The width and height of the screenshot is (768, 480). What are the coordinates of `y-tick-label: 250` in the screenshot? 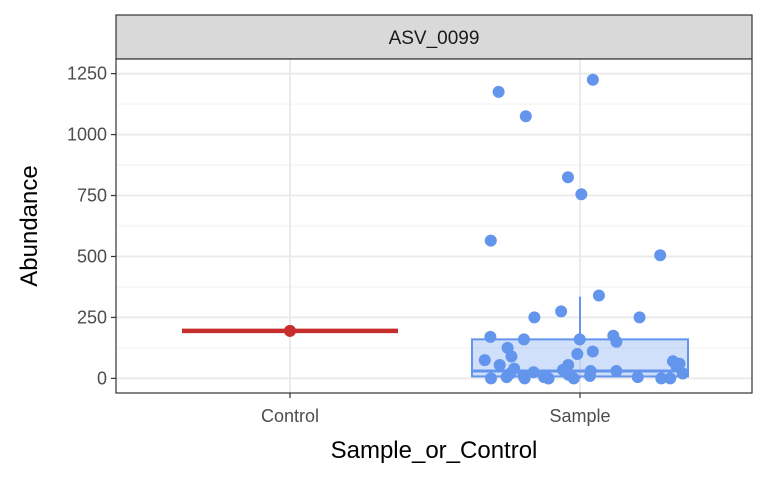 It's located at (92, 317).